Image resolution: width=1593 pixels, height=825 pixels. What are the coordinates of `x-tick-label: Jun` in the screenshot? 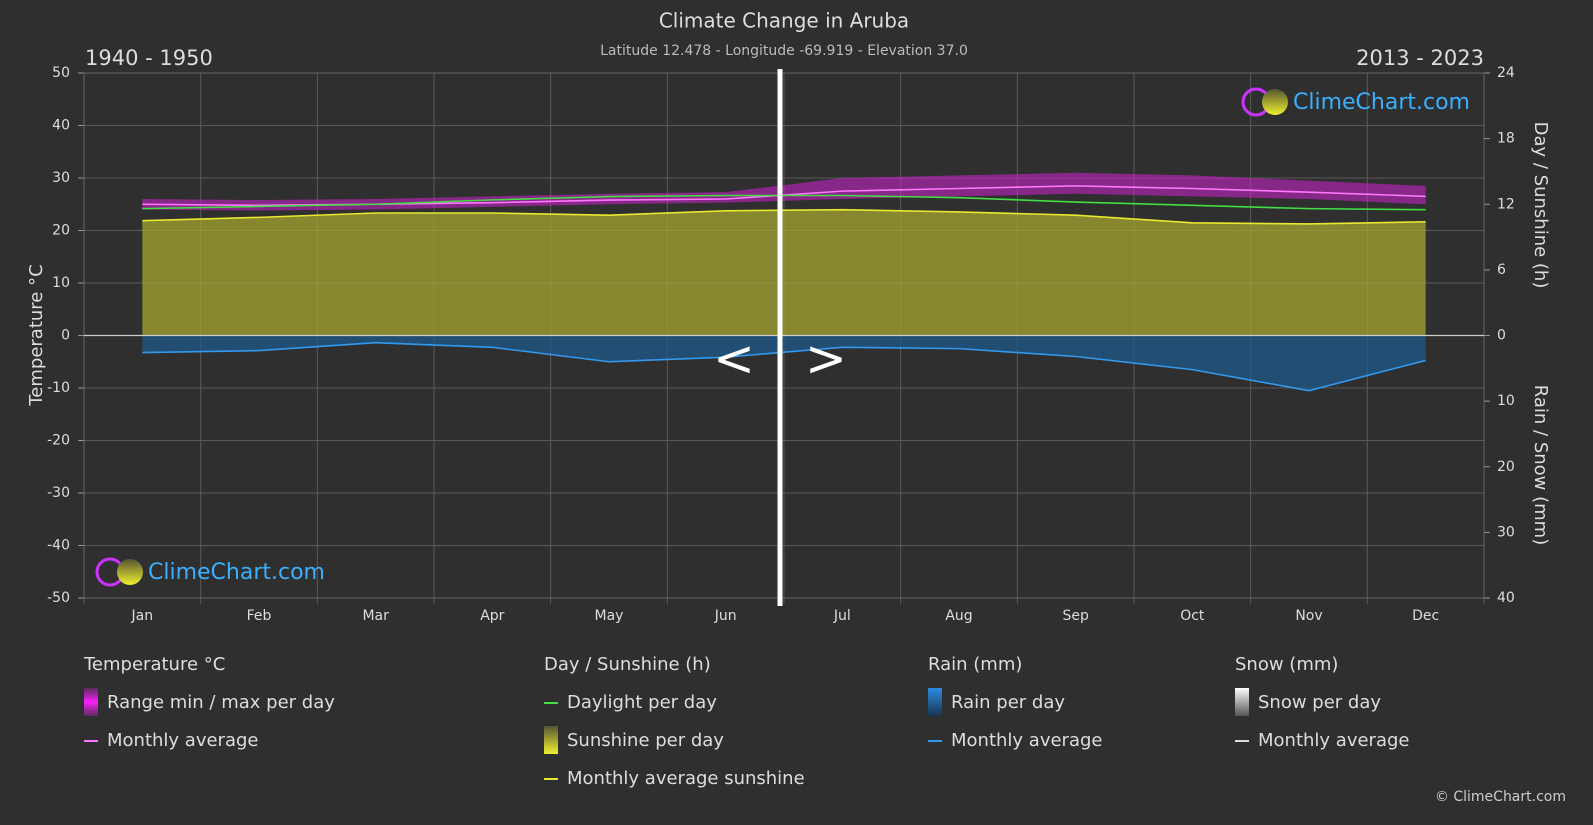 It's located at (725, 616).